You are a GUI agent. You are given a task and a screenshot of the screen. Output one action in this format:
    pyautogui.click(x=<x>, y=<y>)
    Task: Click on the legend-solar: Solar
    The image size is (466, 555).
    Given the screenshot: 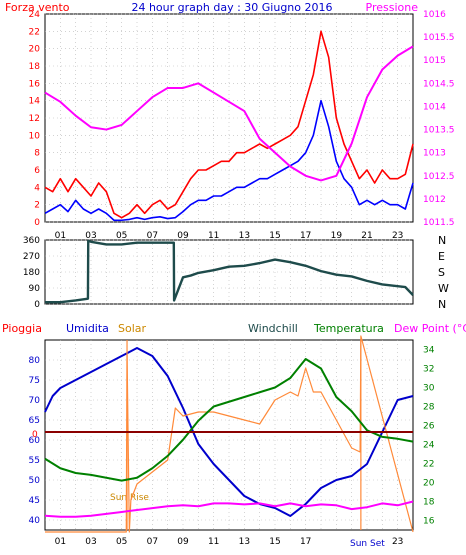 What is the action you would take?
    pyautogui.click(x=132, y=328)
    